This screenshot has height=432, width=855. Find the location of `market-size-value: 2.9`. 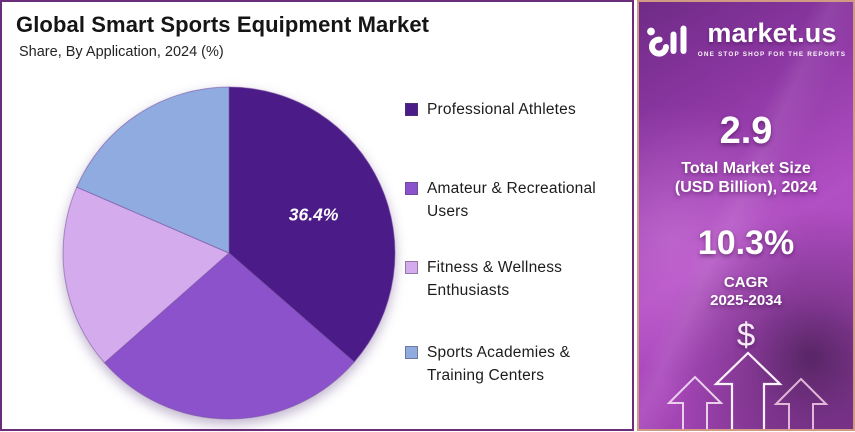

market-size-value: 2.9 is located at coordinates (746, 131).